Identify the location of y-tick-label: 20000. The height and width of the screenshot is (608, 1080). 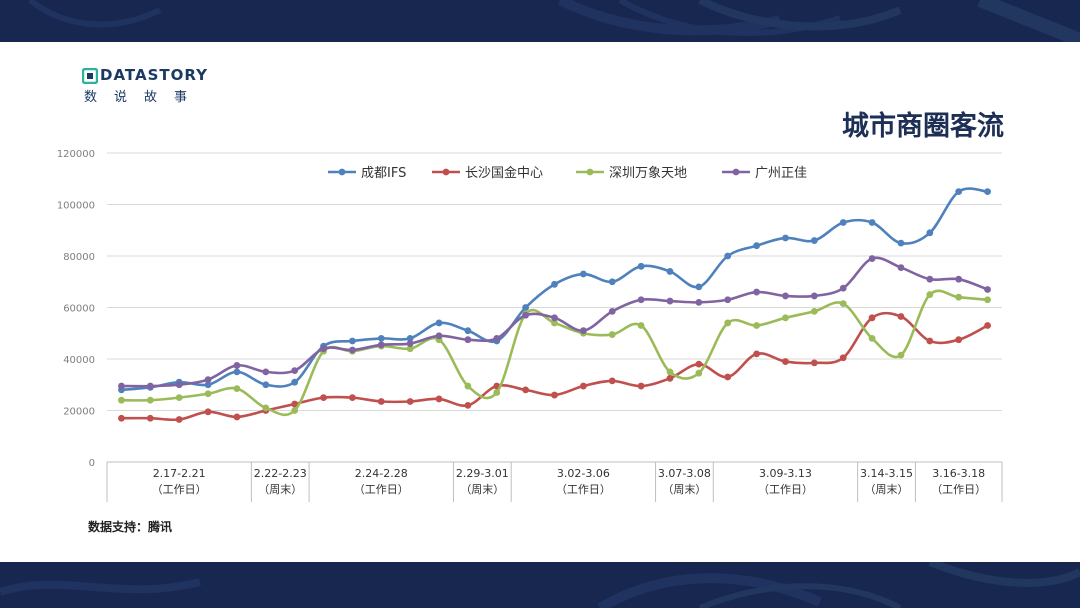
(79, 412).